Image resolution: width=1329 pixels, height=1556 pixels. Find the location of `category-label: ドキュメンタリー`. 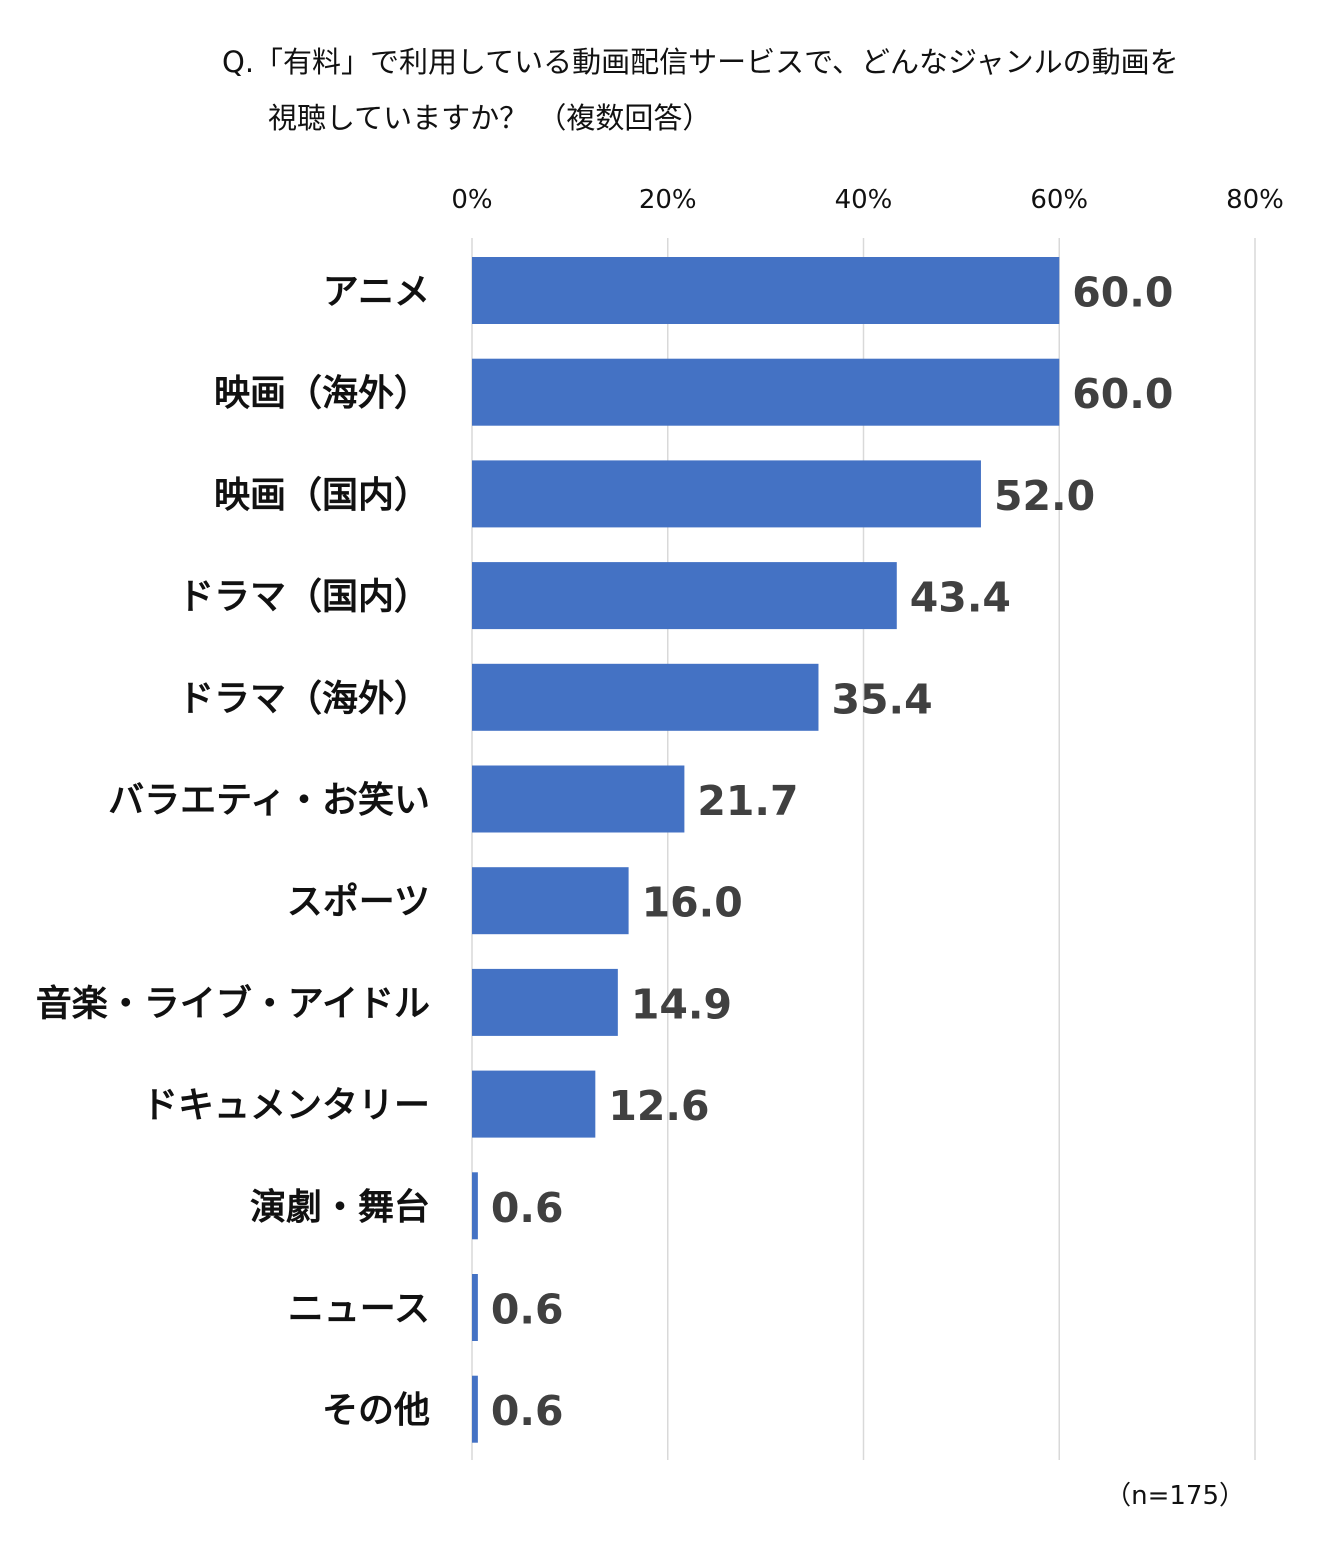

category-label: ドキュメンタリー is located at coordinates (286, 1105).